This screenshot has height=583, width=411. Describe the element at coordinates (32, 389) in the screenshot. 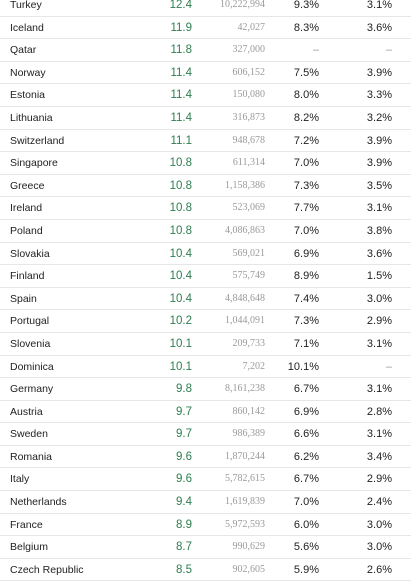

I see `country-name: Germany` at that location.